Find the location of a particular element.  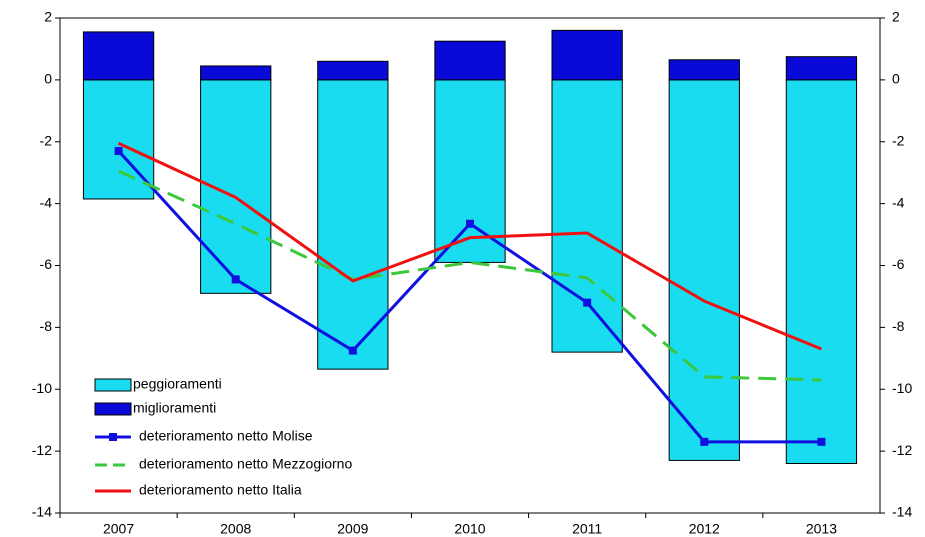

x-tick-label: 2010 is located at coordinates (469, 529).